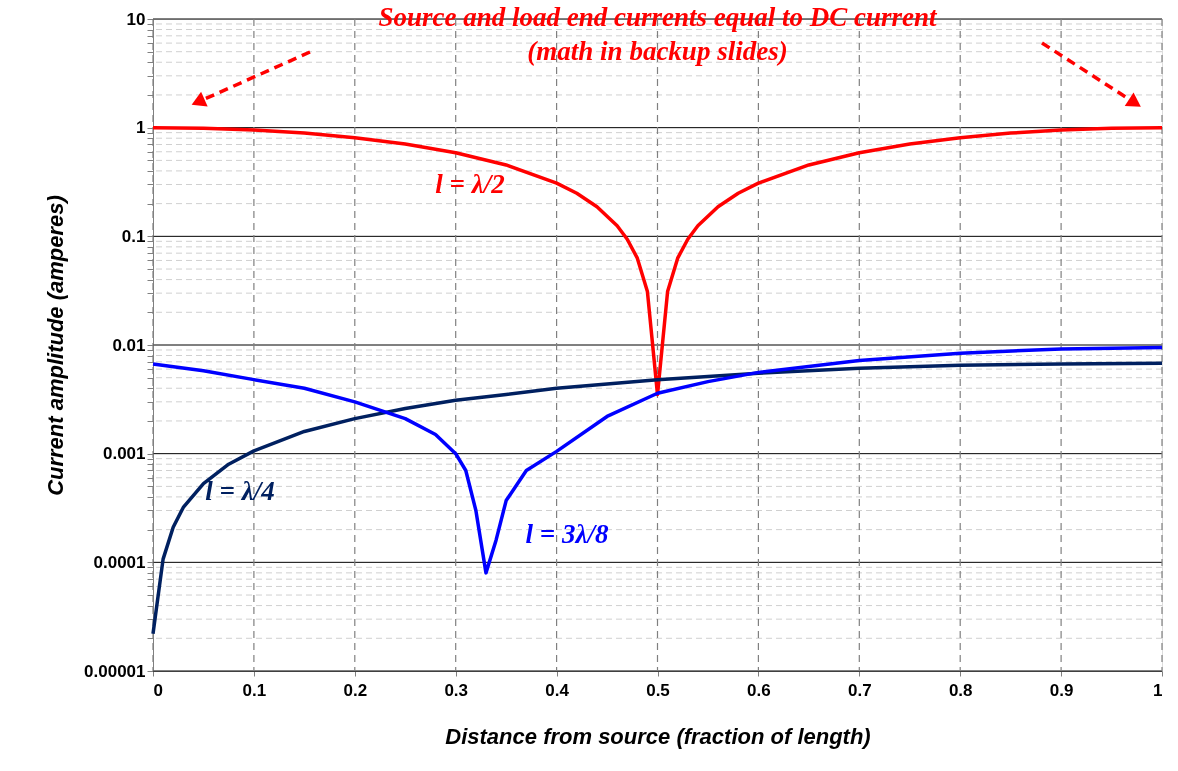  Describe the element at coordinates (254, 690) in the screenshot. I see `x-tick-label: 0.1` at that location.